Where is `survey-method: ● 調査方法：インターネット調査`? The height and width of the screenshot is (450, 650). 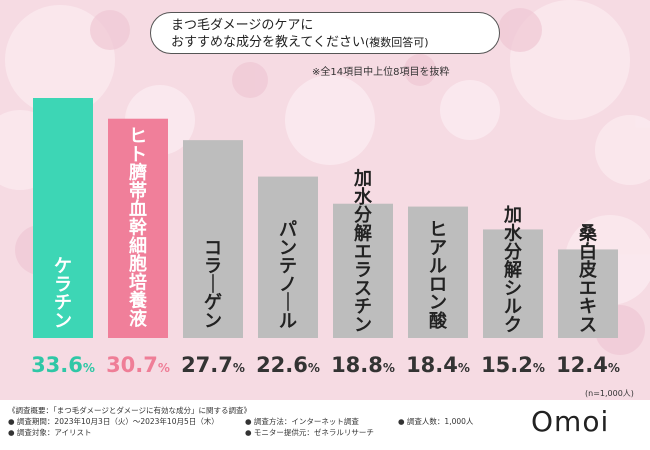 survey-method: ● 調査方法：インターネット調査 is located at coordinates (302, 421).